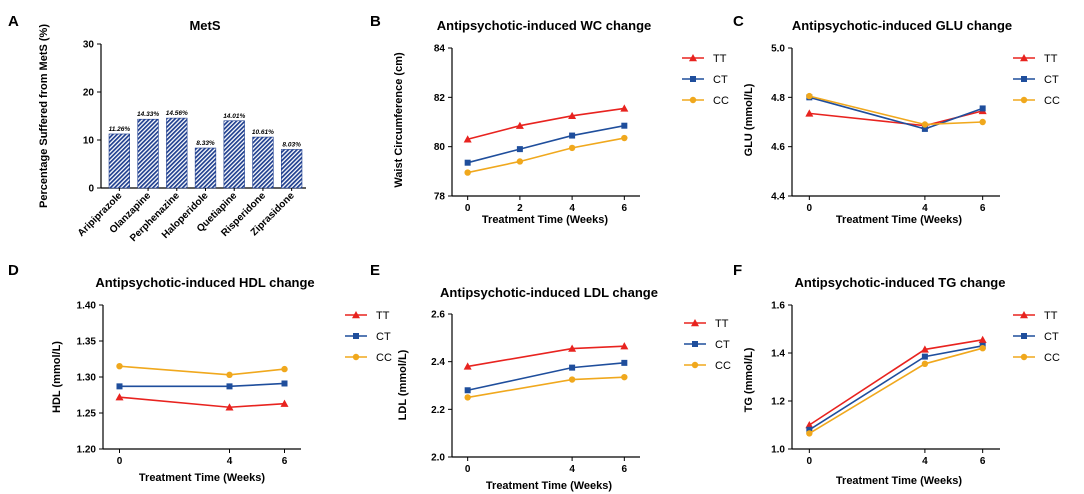  I want to click on bar-data-label: 14.33%, so click(148, 114).